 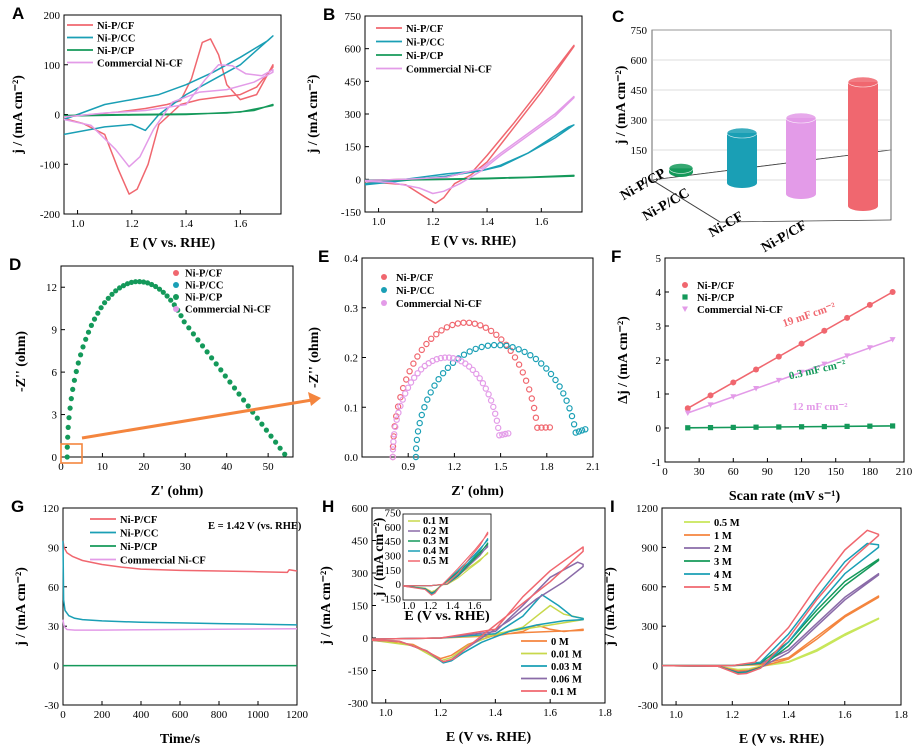 I want to click on y-tick-label: 0, so click(x=656, y=667).